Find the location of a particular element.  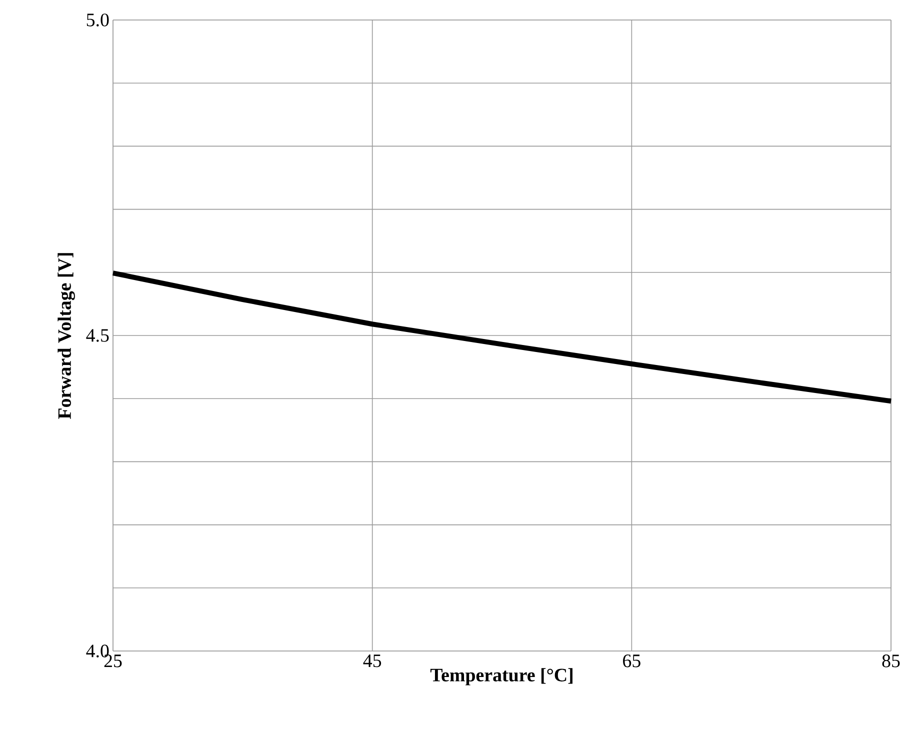

y-axis-title: Forward Voltage [V] is located at coordinates (66, 336).